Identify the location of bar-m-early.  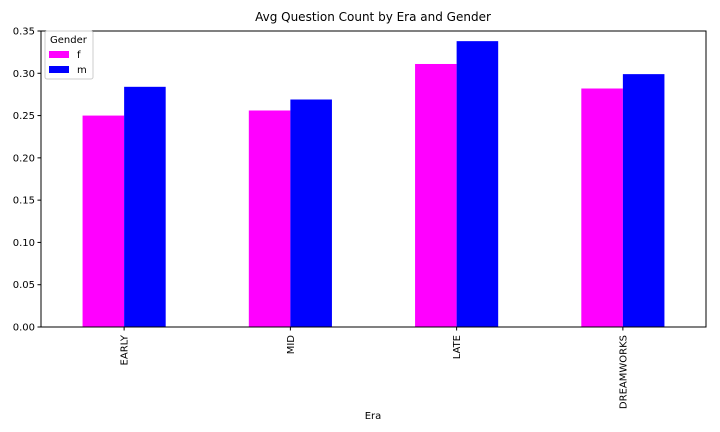
(145, 207).